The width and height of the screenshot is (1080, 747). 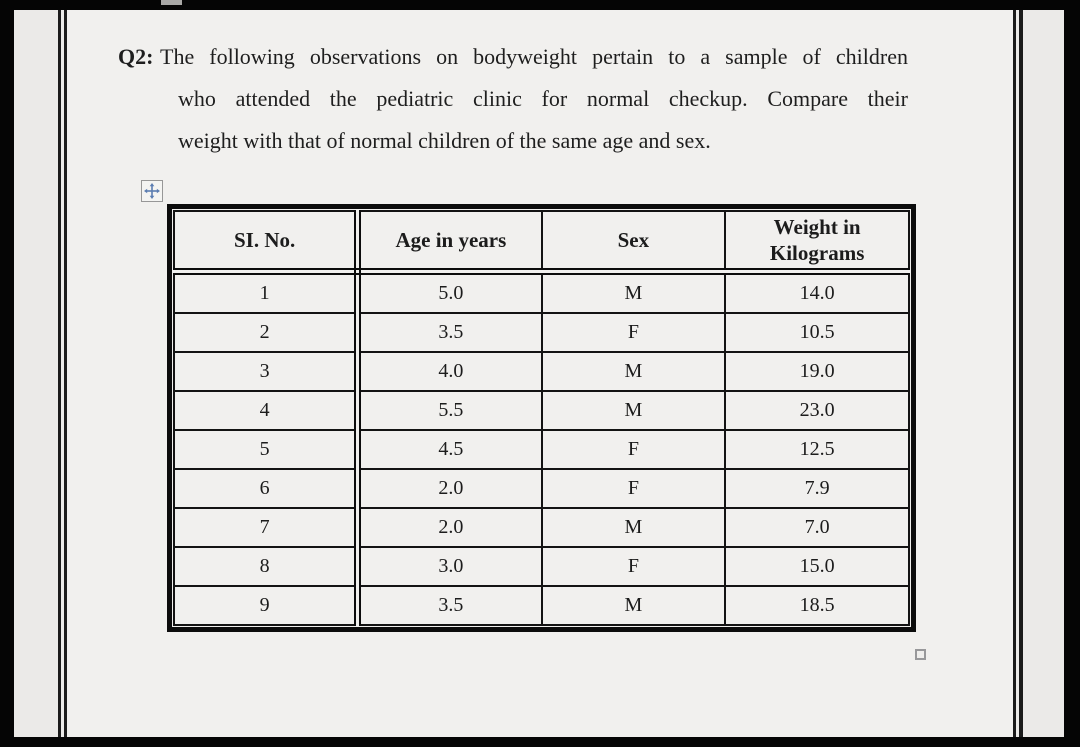 What do you see at coordinates (449, 242) in the screenshot?
I see `table-header-cell: Age in years` at bounding box center [449, 242].